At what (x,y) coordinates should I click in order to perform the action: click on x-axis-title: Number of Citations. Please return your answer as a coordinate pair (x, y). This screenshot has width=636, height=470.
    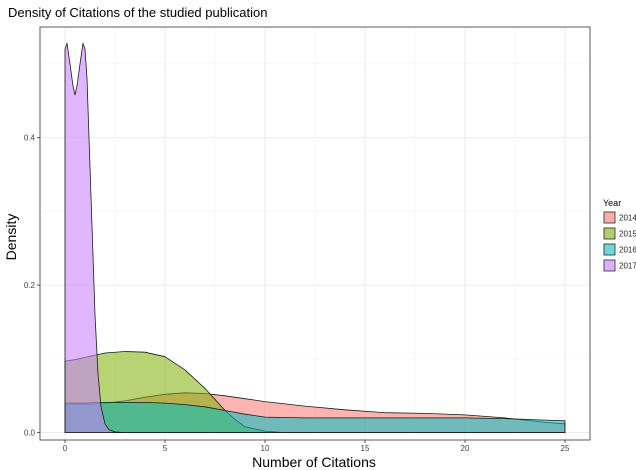
    Looking at the image, I should click on (314, 462).